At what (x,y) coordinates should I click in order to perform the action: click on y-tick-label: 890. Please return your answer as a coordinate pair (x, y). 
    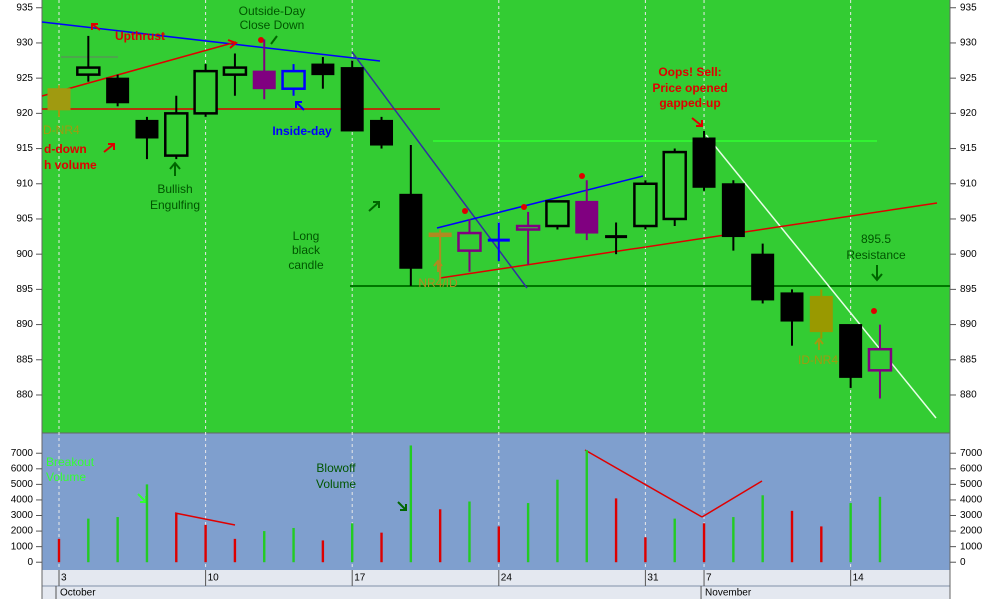
    Looking at the image, I should click on (968, 324).